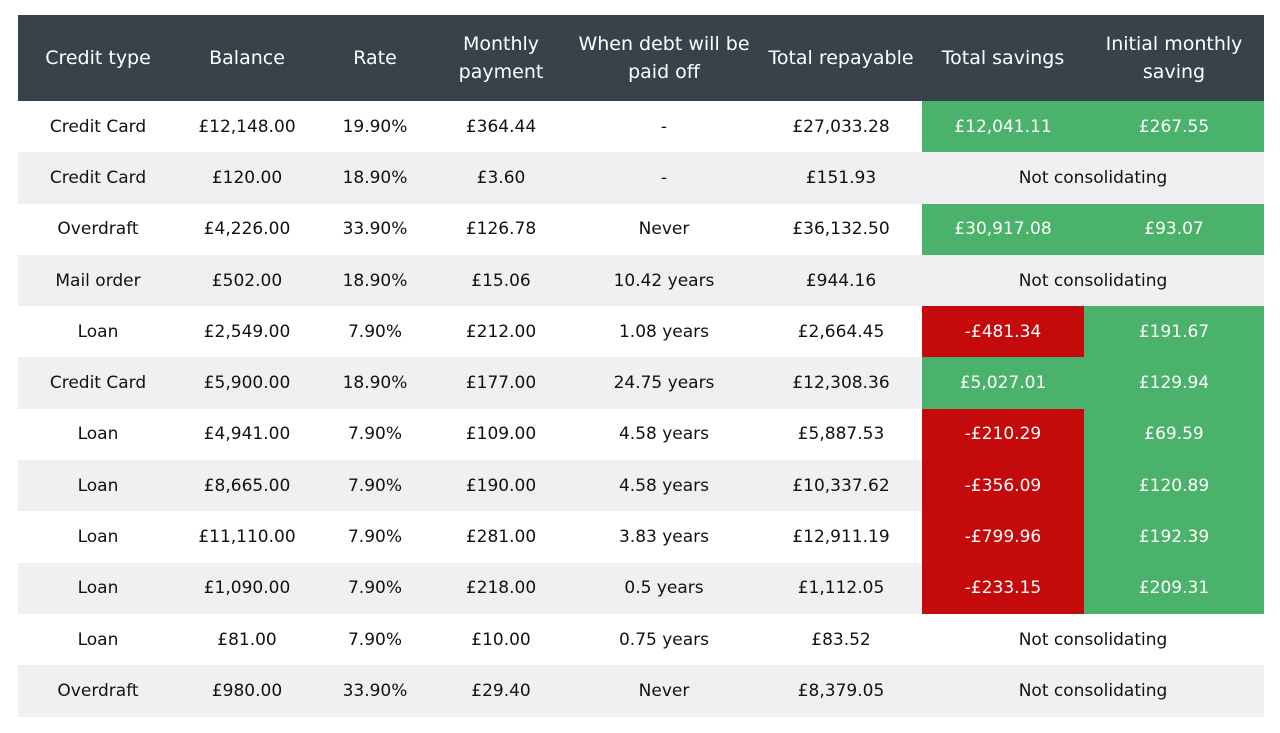 This screenshot has height=733, width=1280. I want to click on cell-monthly-payment: £281.00, so click(501, 537).